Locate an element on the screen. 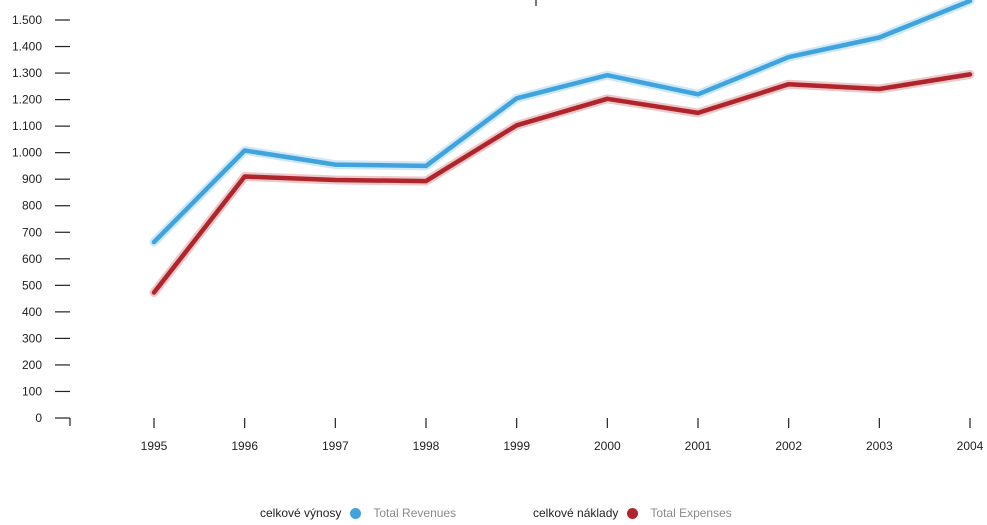  y-tick-label: 1.200 is located at coordinates (27, 100).